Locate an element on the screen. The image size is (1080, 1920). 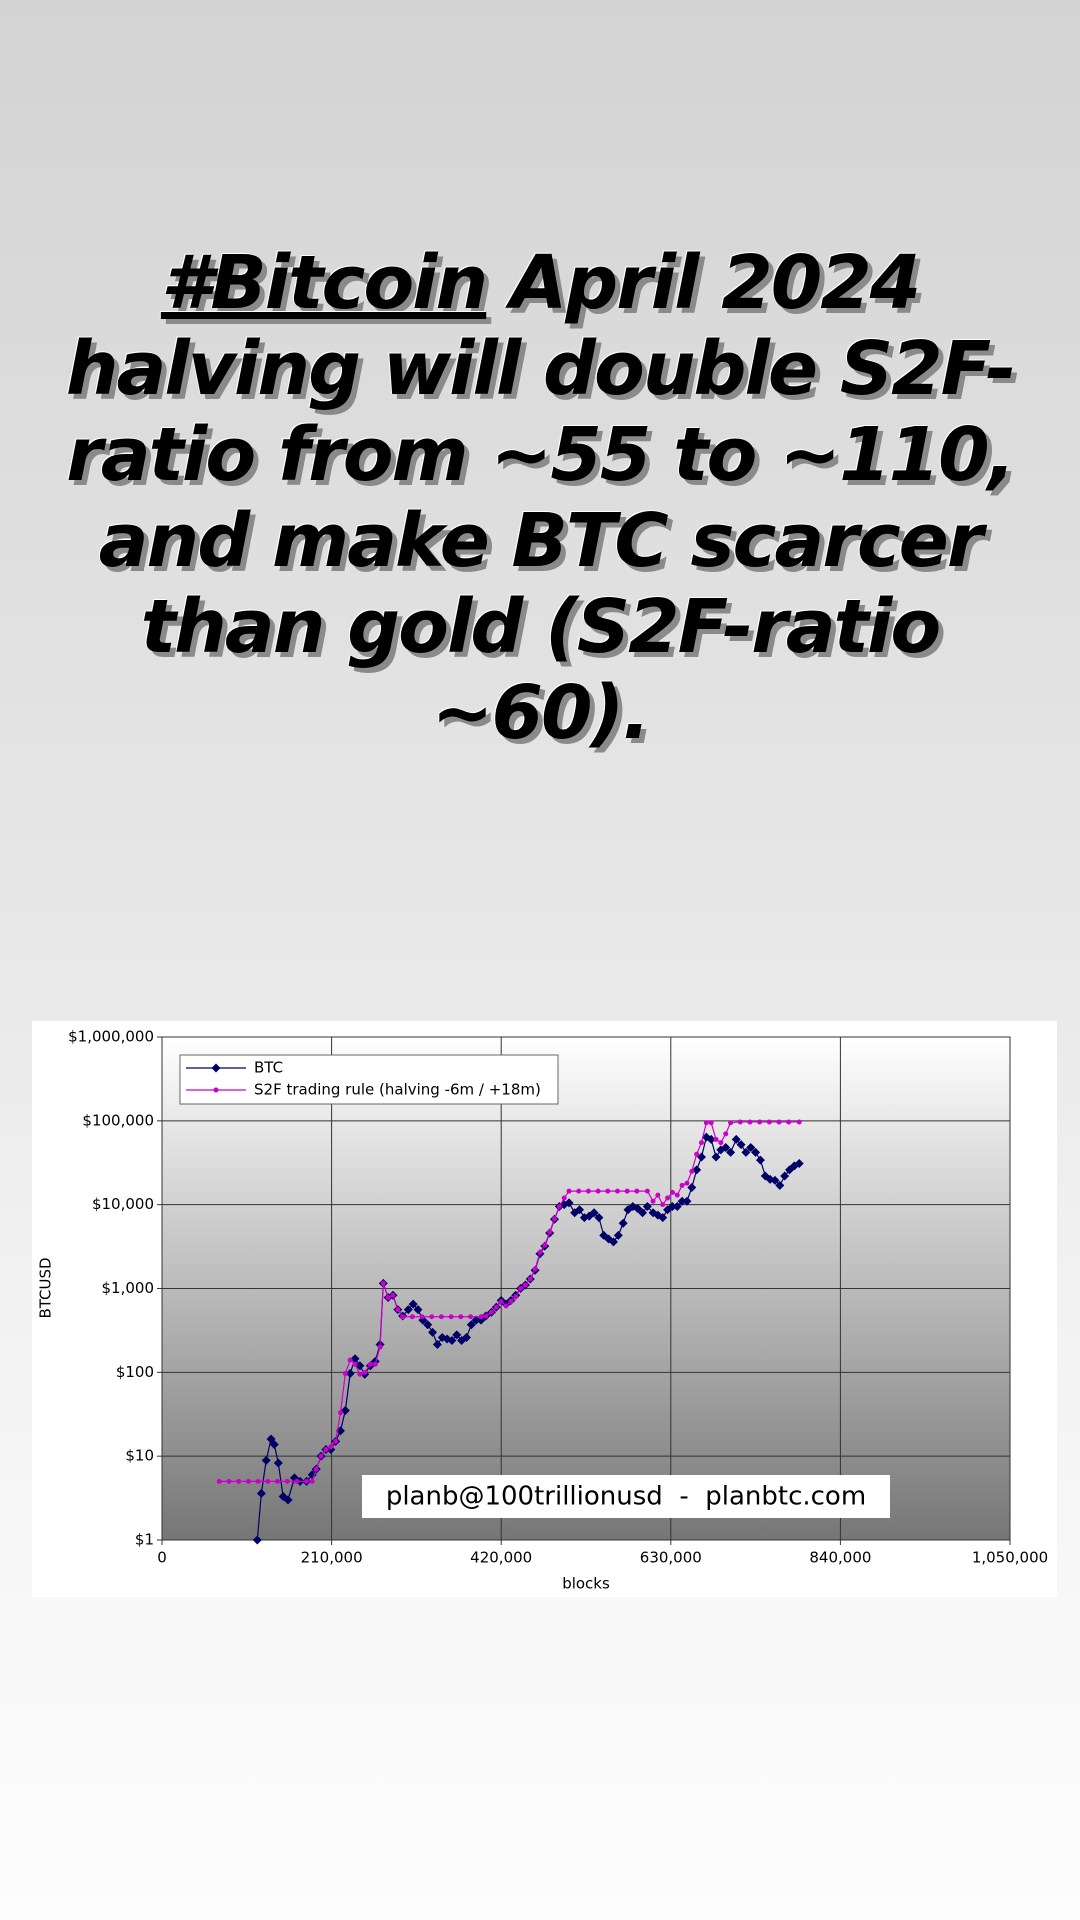
x-tick-label: 420,000 is located at coordinates (501, 1558).